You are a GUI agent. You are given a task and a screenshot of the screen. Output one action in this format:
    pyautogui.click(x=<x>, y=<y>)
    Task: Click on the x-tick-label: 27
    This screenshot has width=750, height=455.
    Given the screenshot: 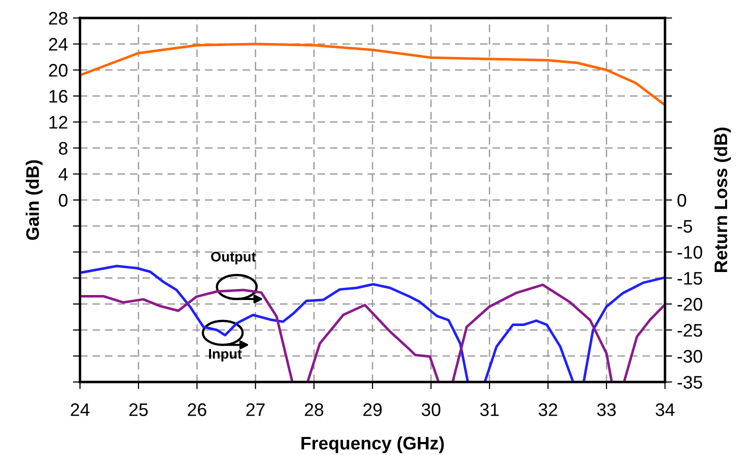 What is the action you would take?
    pyautogui.click(x=255, y=409)
    